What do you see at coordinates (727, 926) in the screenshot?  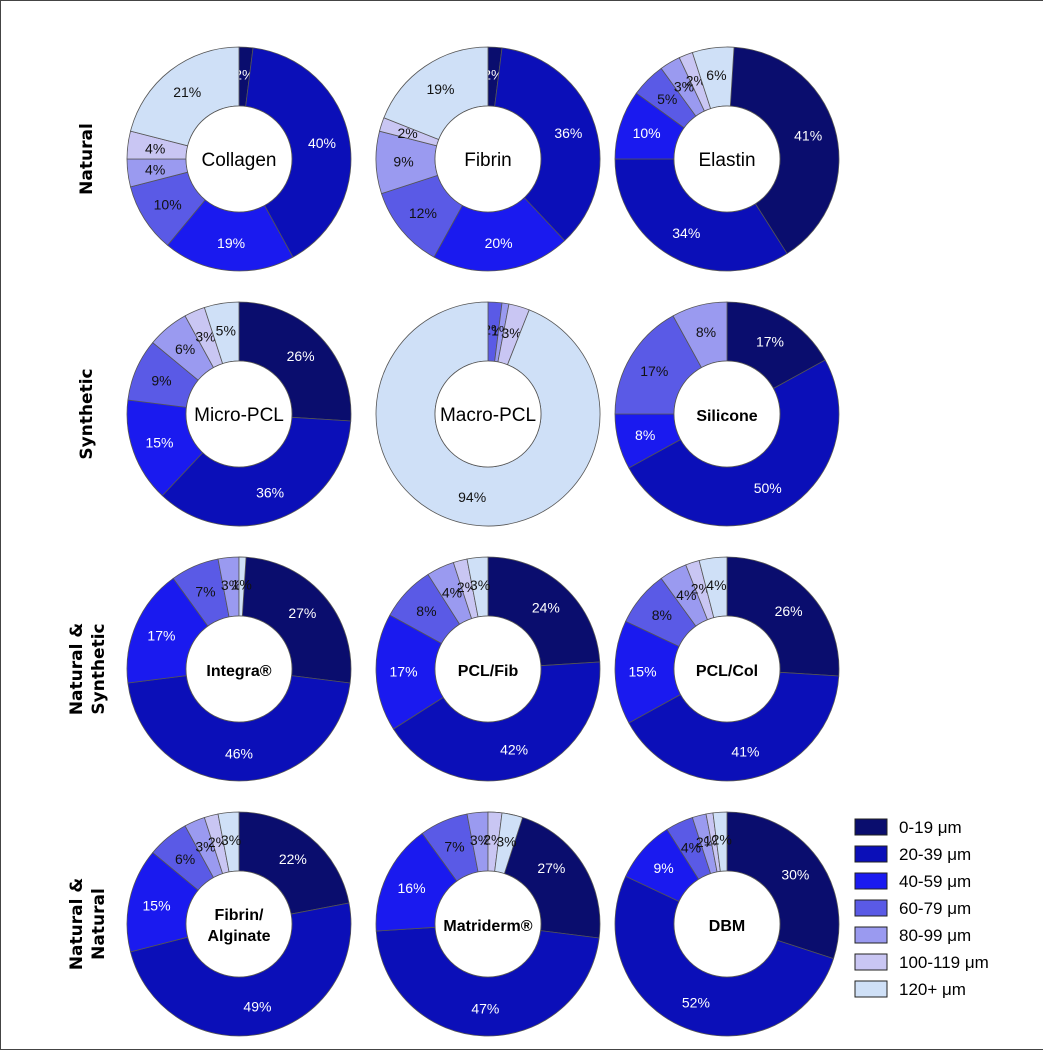 I see `center-label-line: DBM` at bounding box center [727, 926].